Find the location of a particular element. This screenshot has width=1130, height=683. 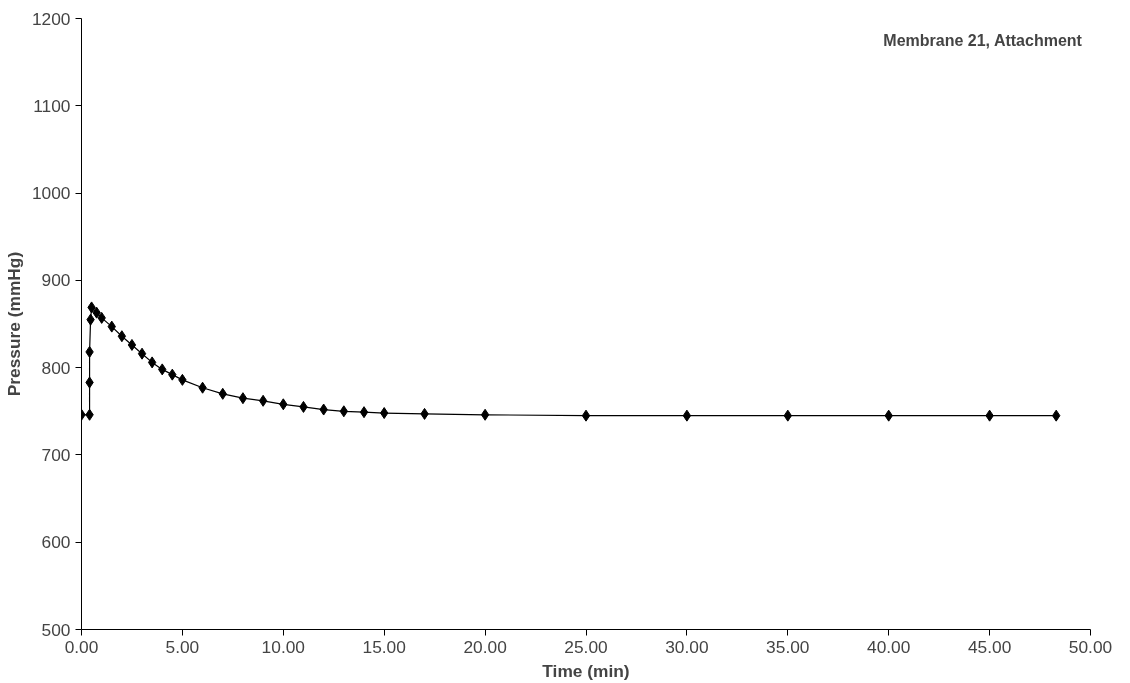

x-tick-label: 15.00 is located at coordinates (384, 646).